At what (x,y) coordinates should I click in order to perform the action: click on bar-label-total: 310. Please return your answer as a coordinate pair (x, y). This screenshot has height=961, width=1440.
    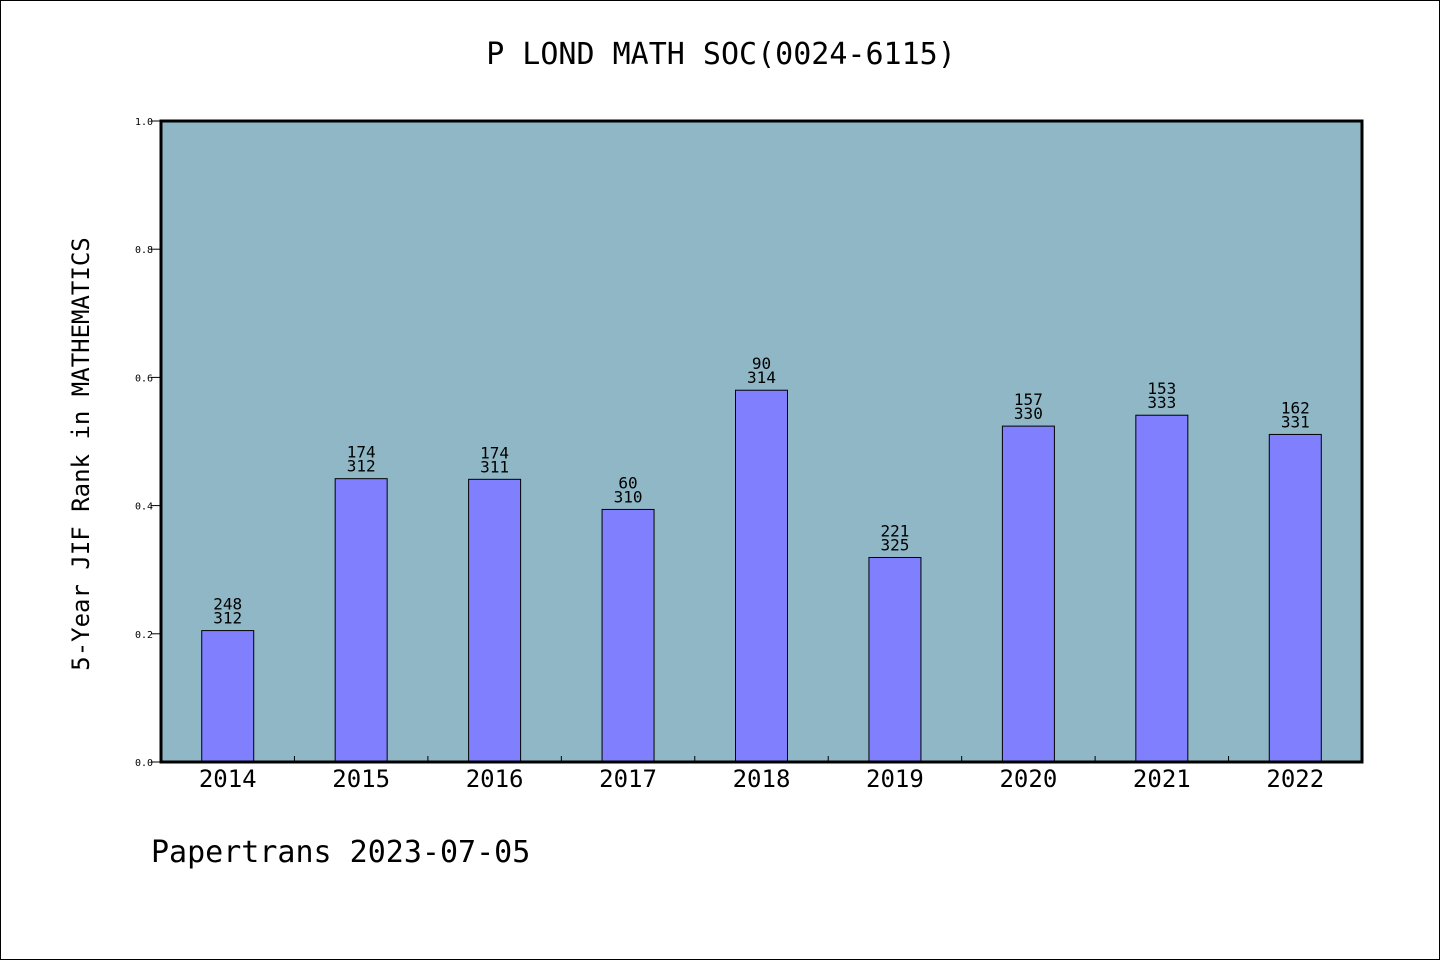
    Looking at the image, I should click on (628, 496).